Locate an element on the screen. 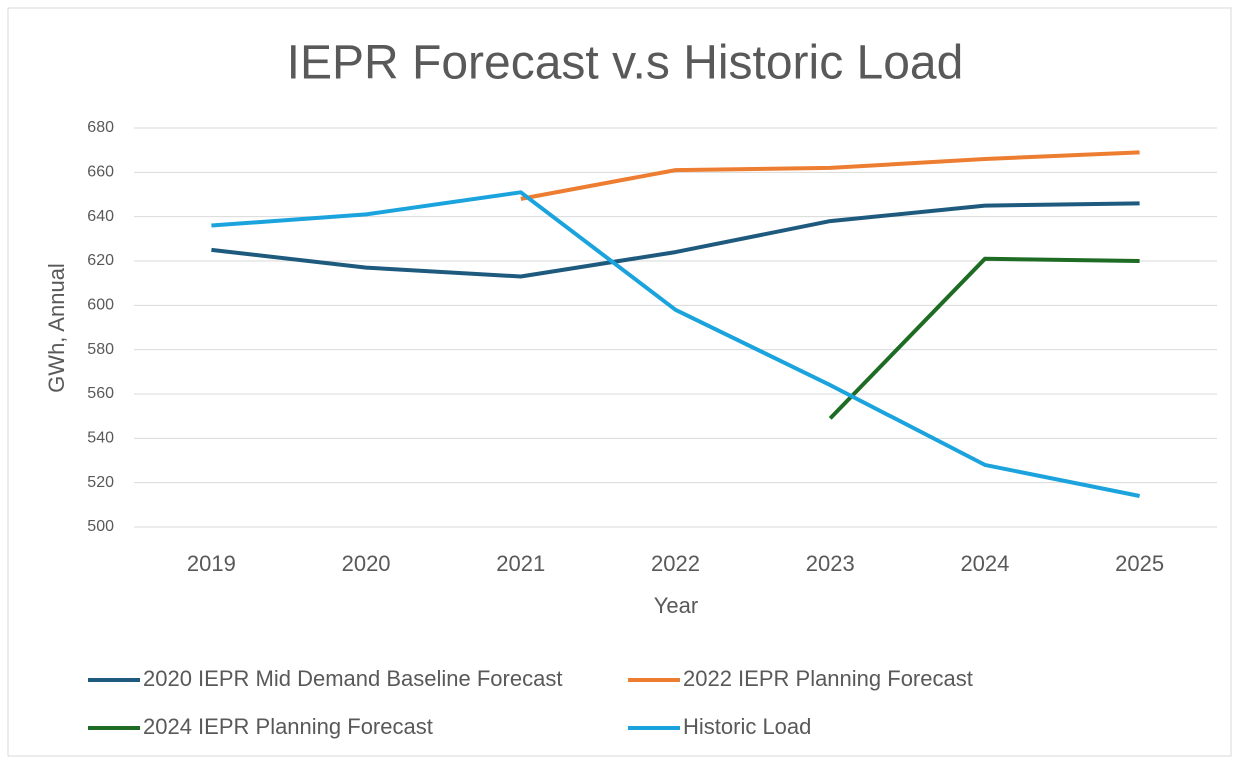  y-tick-label: 580 is located at coordinates (100, 349).